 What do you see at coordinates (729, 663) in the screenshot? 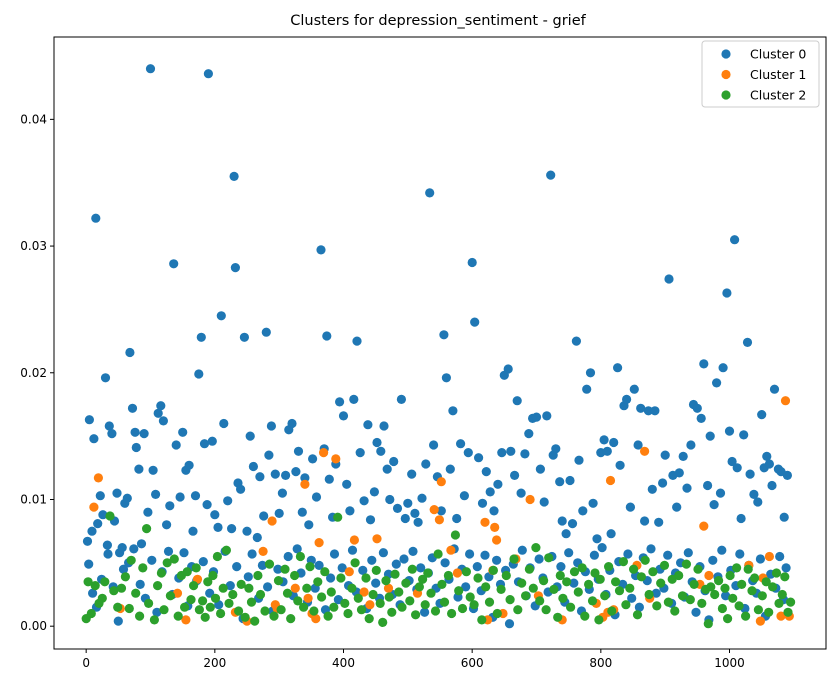
I see `x-tick-label: 1000` at bounding box center [729, 663].